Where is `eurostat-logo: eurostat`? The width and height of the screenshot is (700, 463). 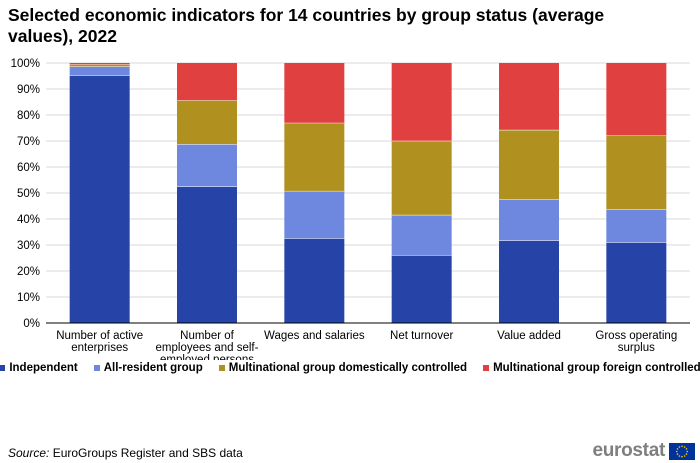 eurostat-logo: eurostat is located at coordinates (643, 451).